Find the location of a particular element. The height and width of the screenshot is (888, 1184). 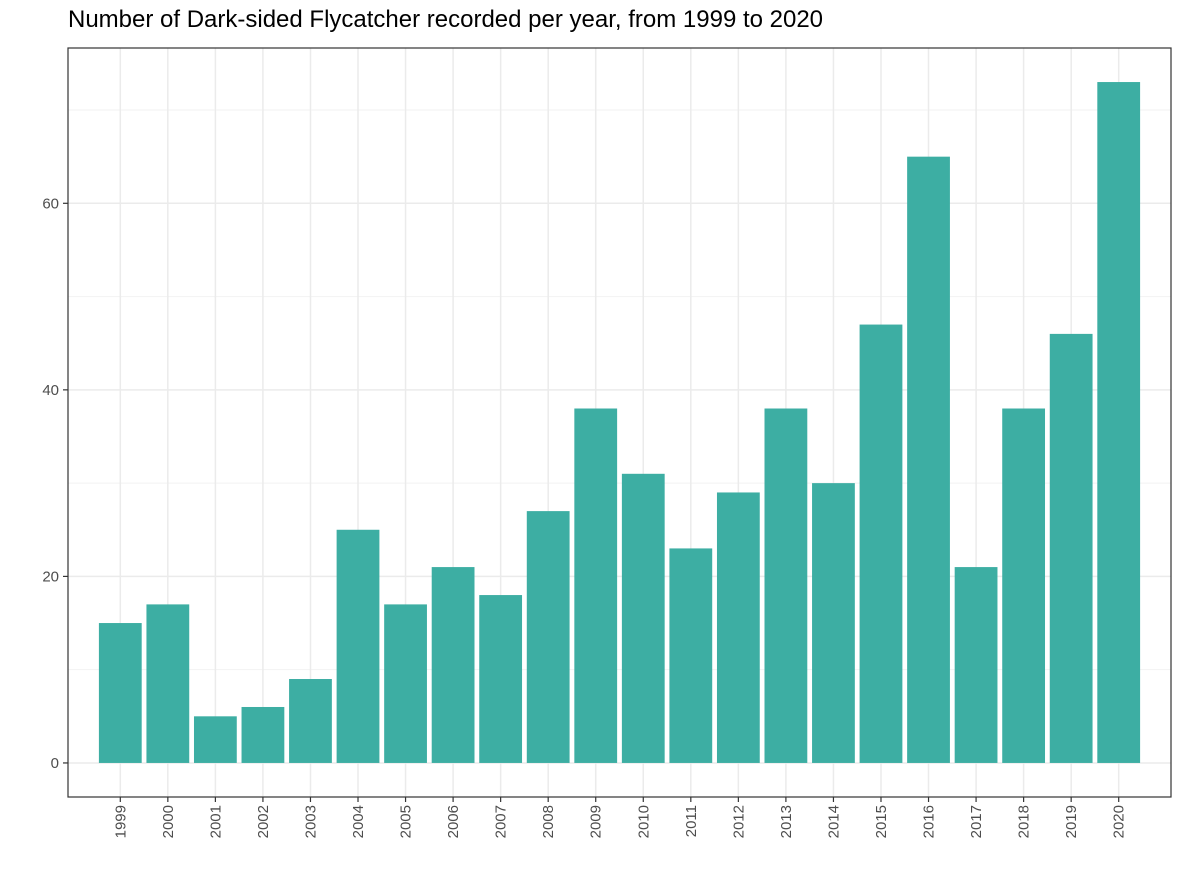

bar-1999 is located at coordinates (120, 693).